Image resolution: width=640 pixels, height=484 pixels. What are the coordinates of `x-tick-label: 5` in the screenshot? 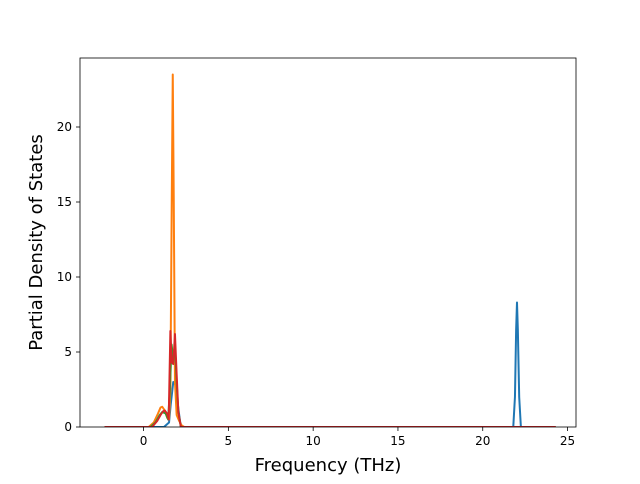 It's located at (229, 441).